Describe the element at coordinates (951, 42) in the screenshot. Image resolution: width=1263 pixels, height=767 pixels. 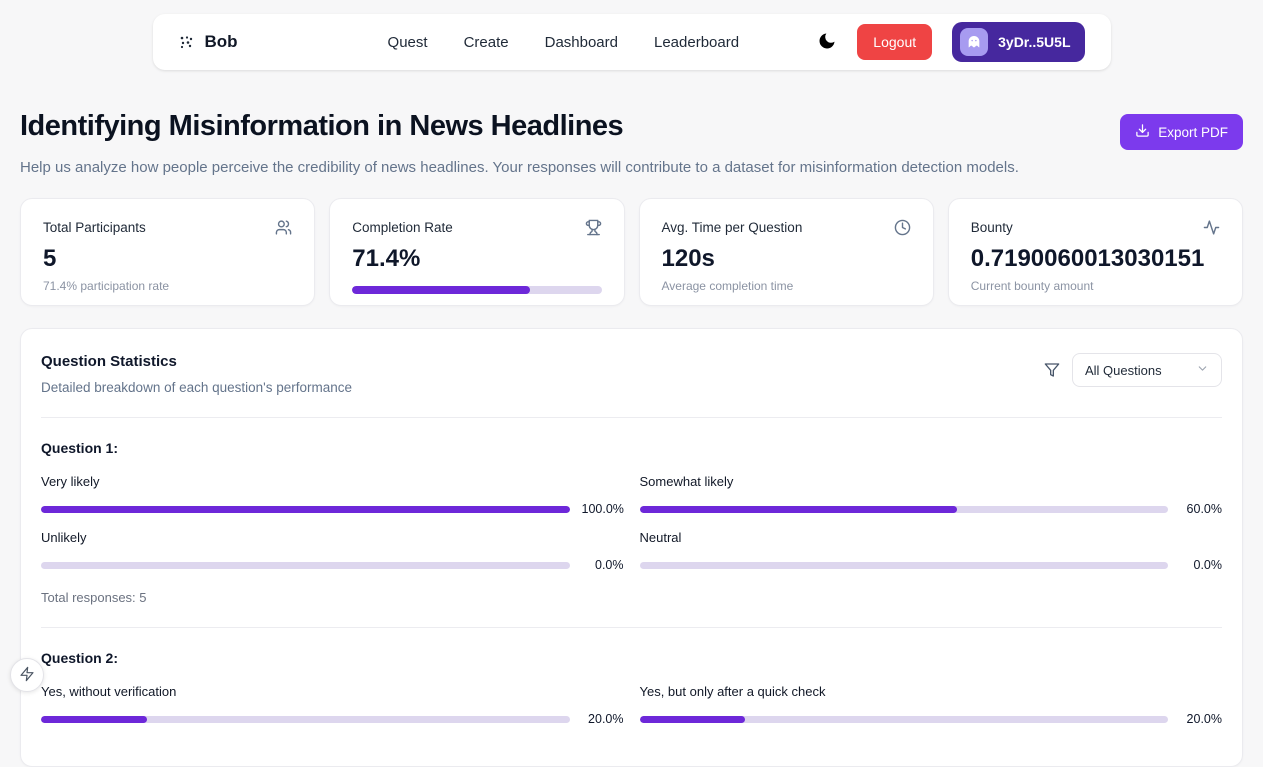
I see `nav-right-group: Logout 3yDr..5U5L` at that location.